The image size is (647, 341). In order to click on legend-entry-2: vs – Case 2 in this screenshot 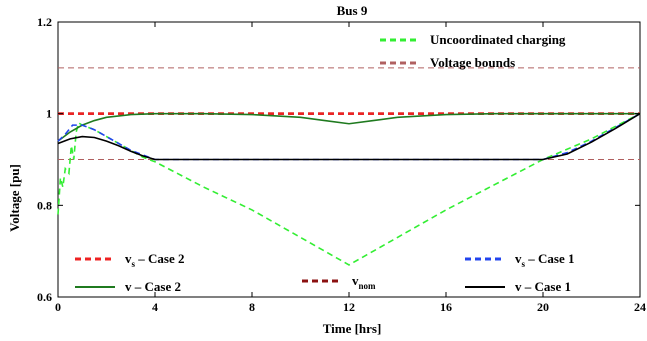, I will do `click(129, 260)`.